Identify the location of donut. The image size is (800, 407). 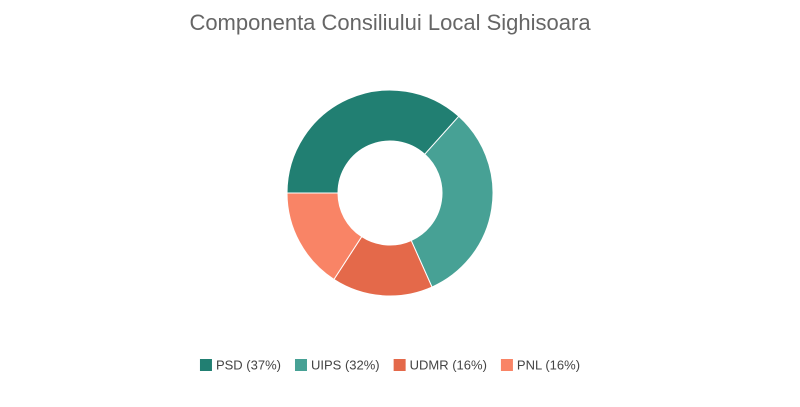
(390, 193).